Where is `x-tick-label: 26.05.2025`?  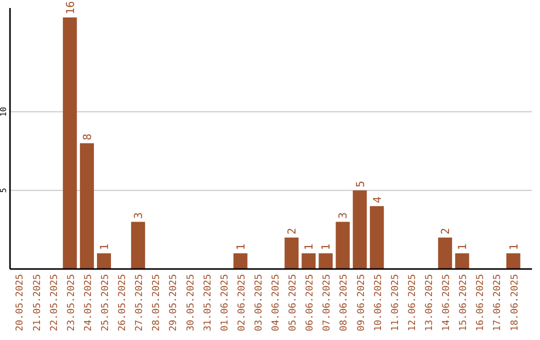 x-tick-label: 26.05.2025 is located at coordinates (122, 303).